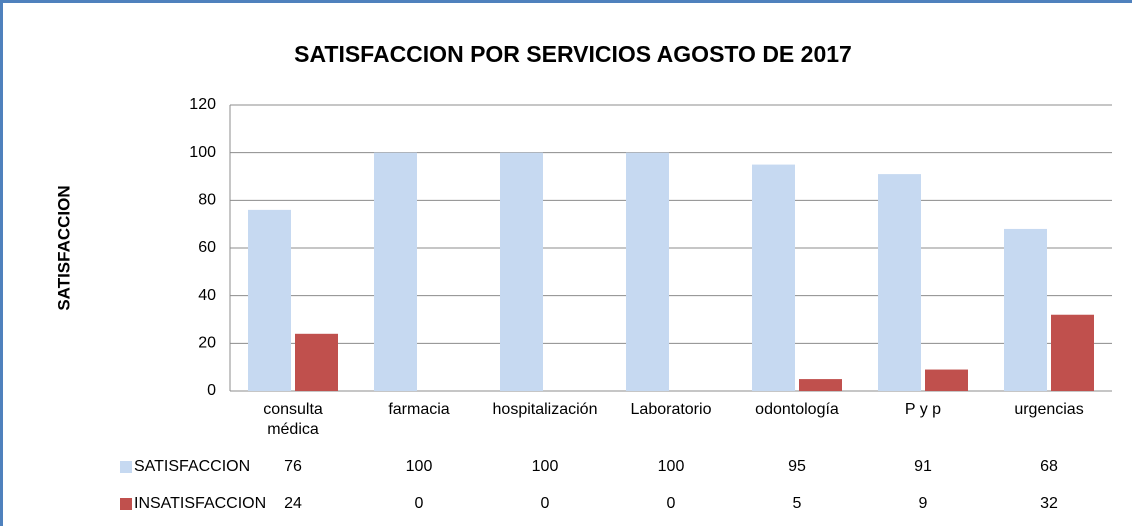 The image size is (1132, 526). What do you see at coordinates (207, 295) in the screenshot?
I see `y-tick-label: 40` at bounding box center [207, 295].